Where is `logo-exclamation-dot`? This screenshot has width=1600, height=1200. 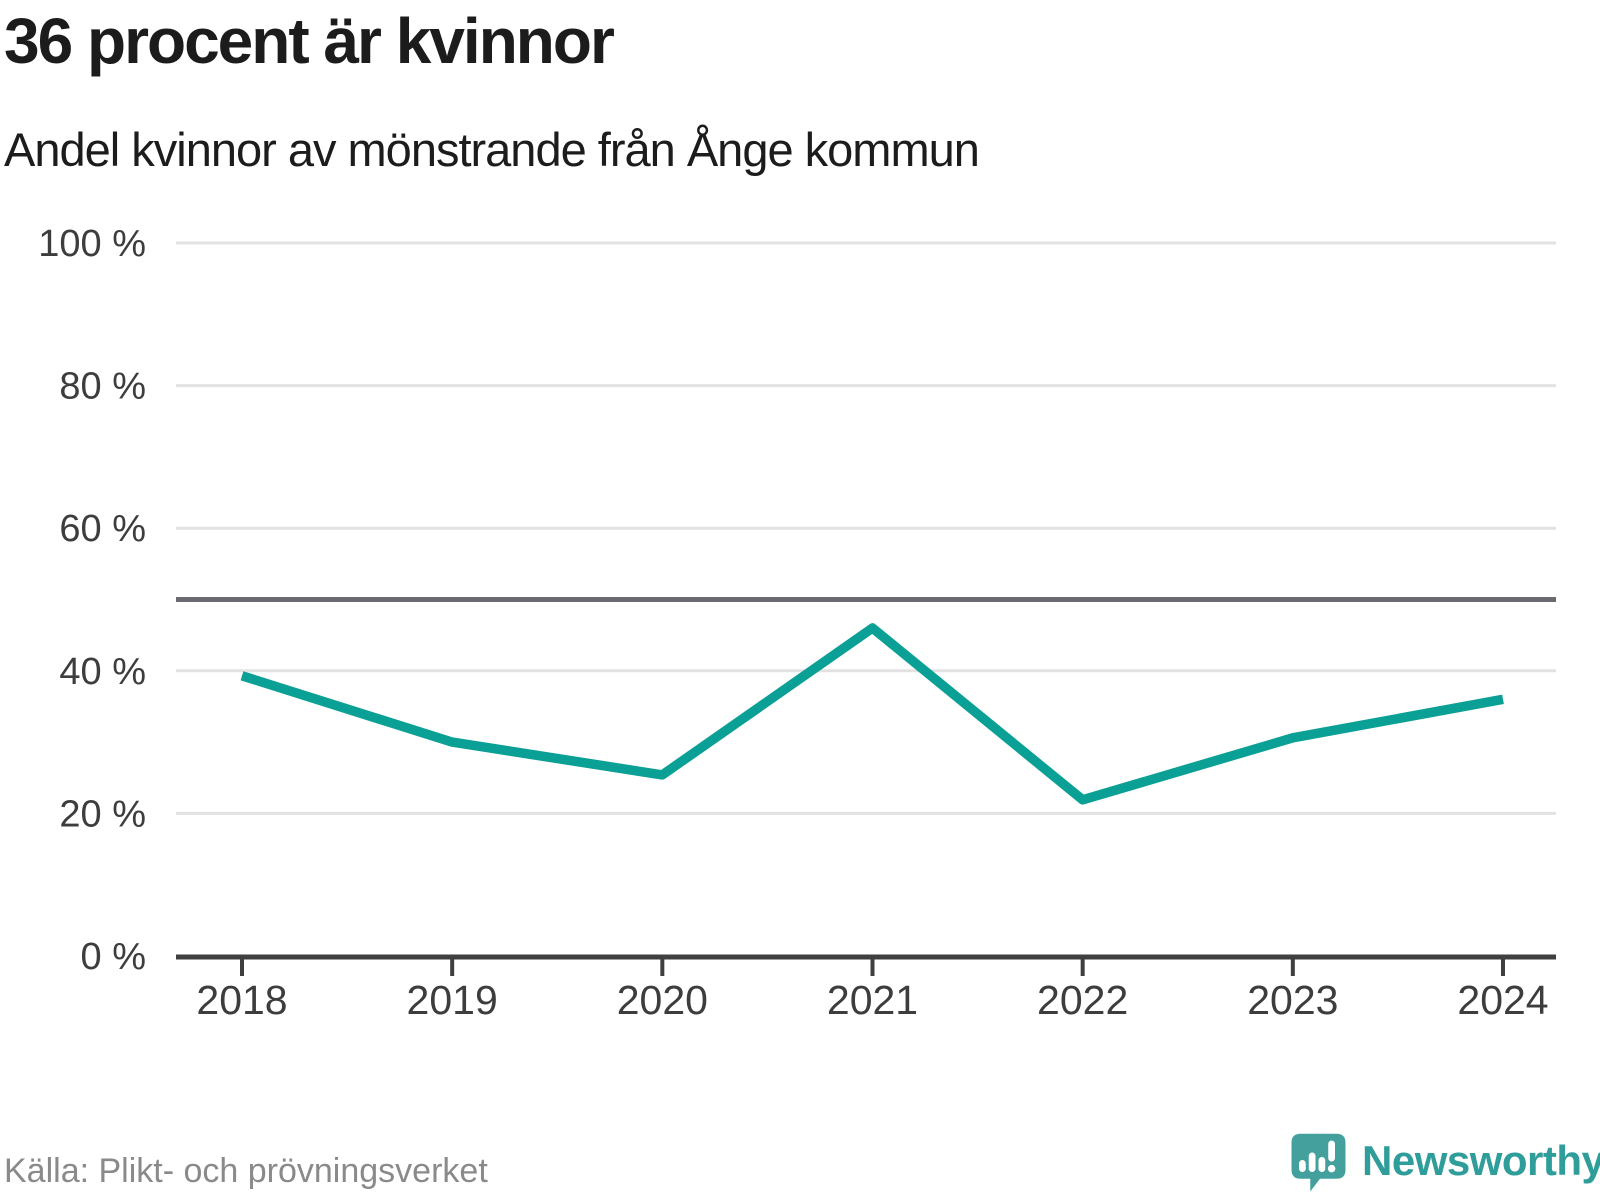
logo-exclamation-dot is located at coordinates (1331, 1168).